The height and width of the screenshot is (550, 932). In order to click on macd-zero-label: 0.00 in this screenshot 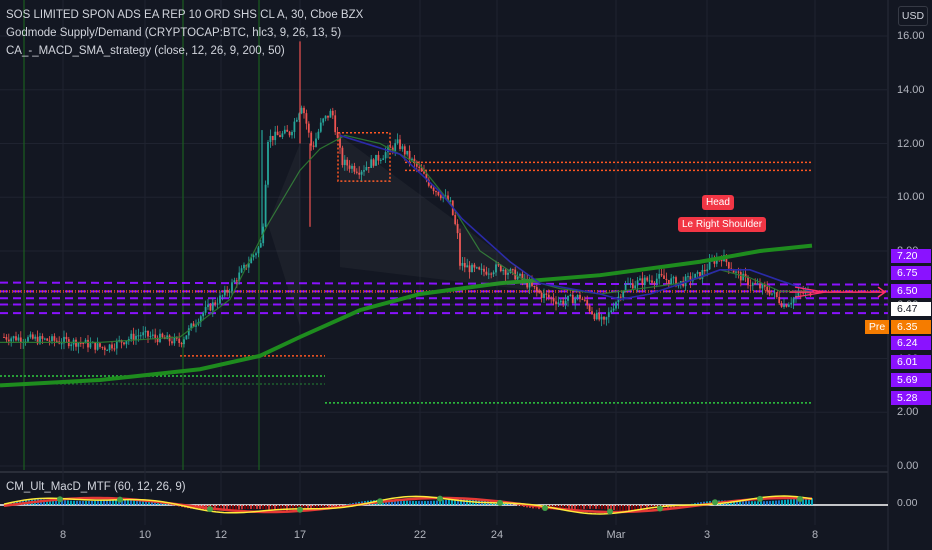, I will do `click(907, 503)`.